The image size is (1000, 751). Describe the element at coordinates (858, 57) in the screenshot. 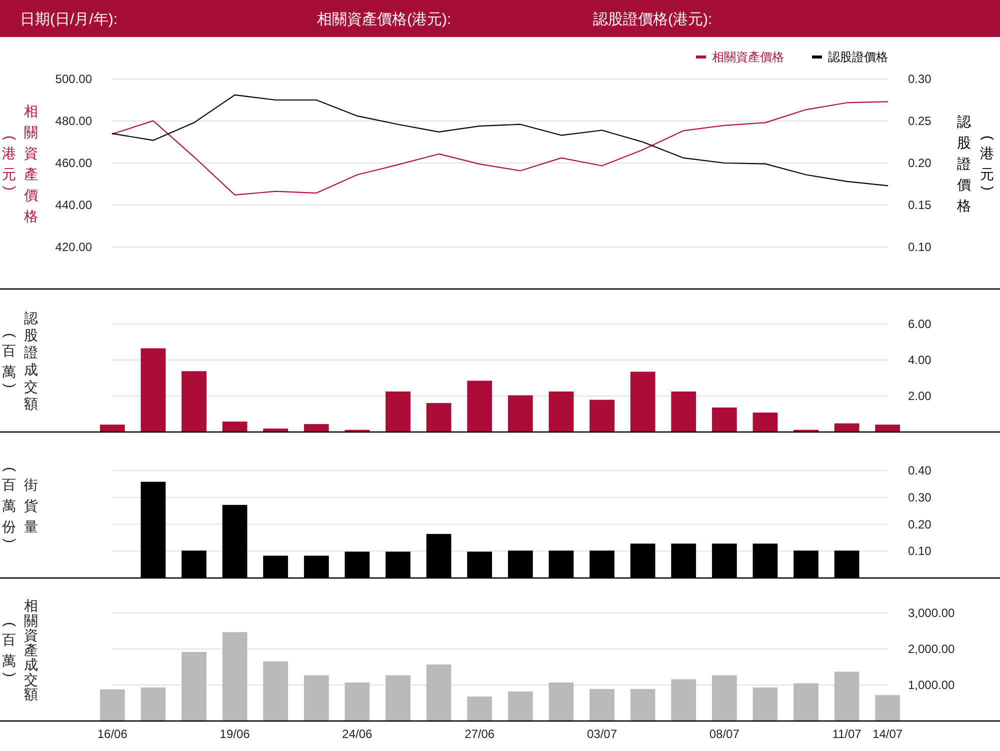

I see `legend-label: 認股證價格` at that location.